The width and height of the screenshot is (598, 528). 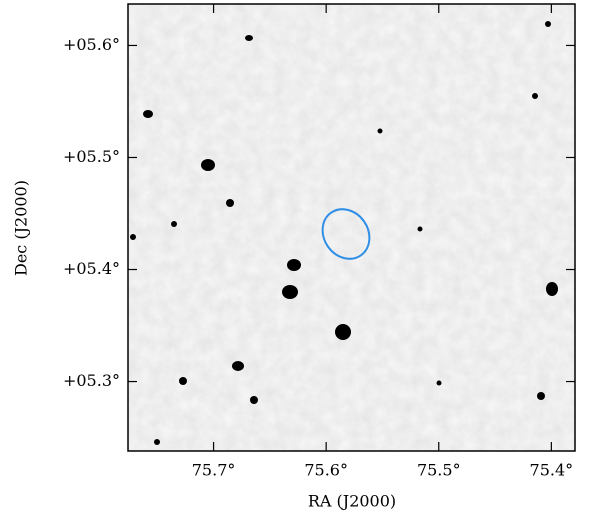 What do you see at coordinates (214, 470) in the screenshot?
I see `x-tick-label: 75.7°` at bounding box center [214, 470].